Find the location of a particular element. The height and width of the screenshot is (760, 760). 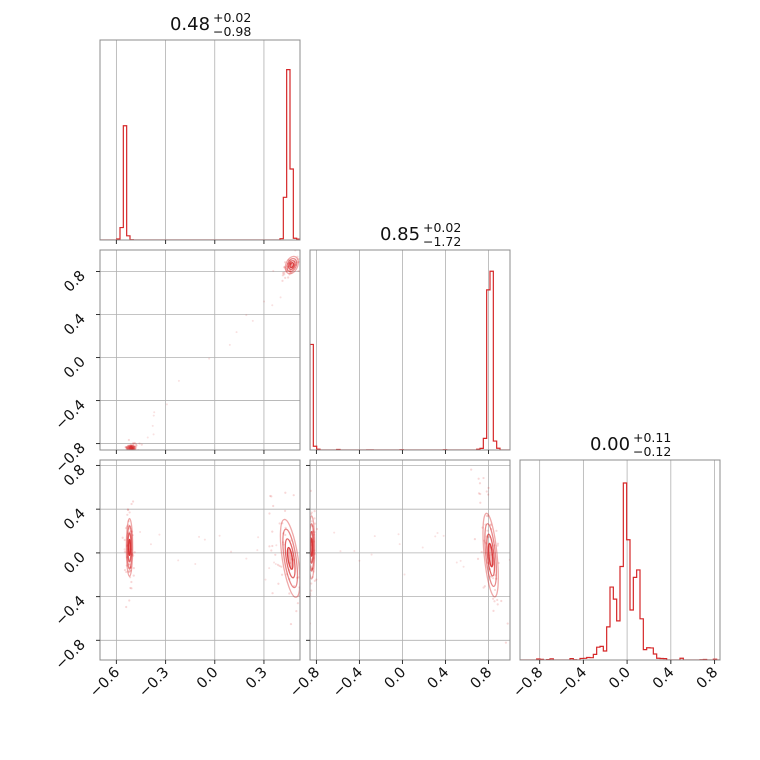

histogram-panel-1: 0.85 +0.02−1.72 is located at coordinates (410, 337).